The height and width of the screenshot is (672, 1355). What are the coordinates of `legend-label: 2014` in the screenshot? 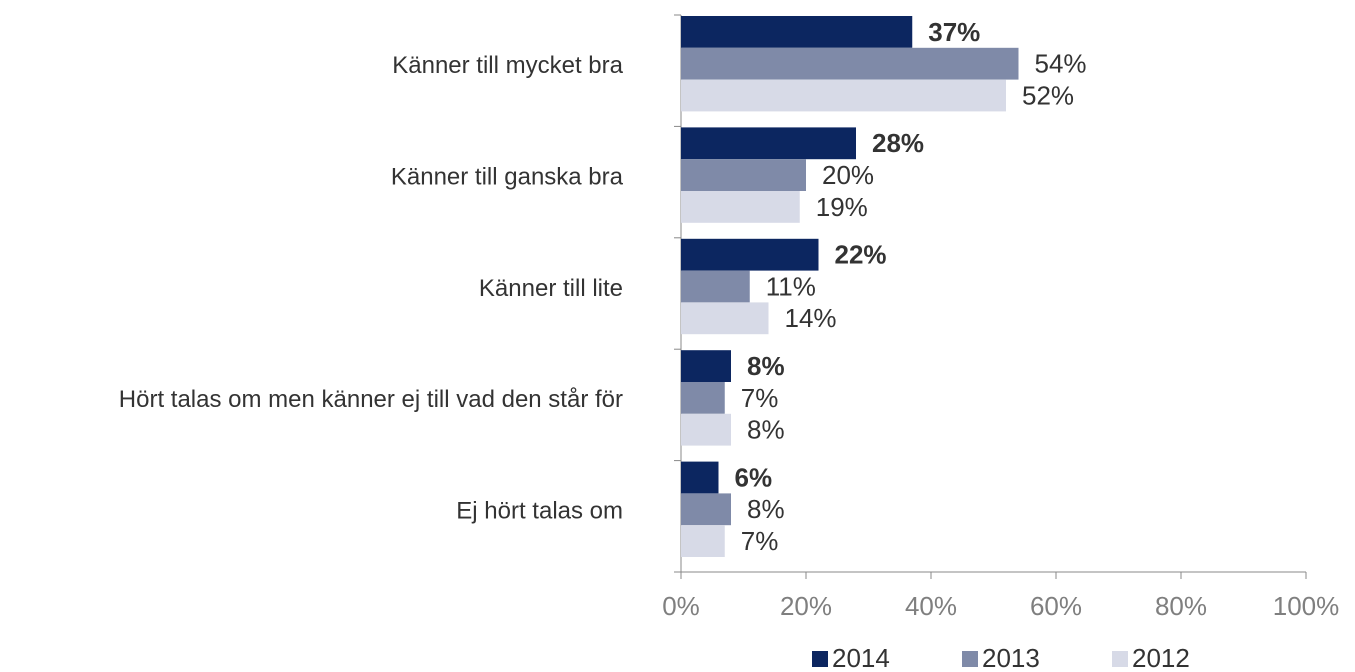 It's located at (861, 657).